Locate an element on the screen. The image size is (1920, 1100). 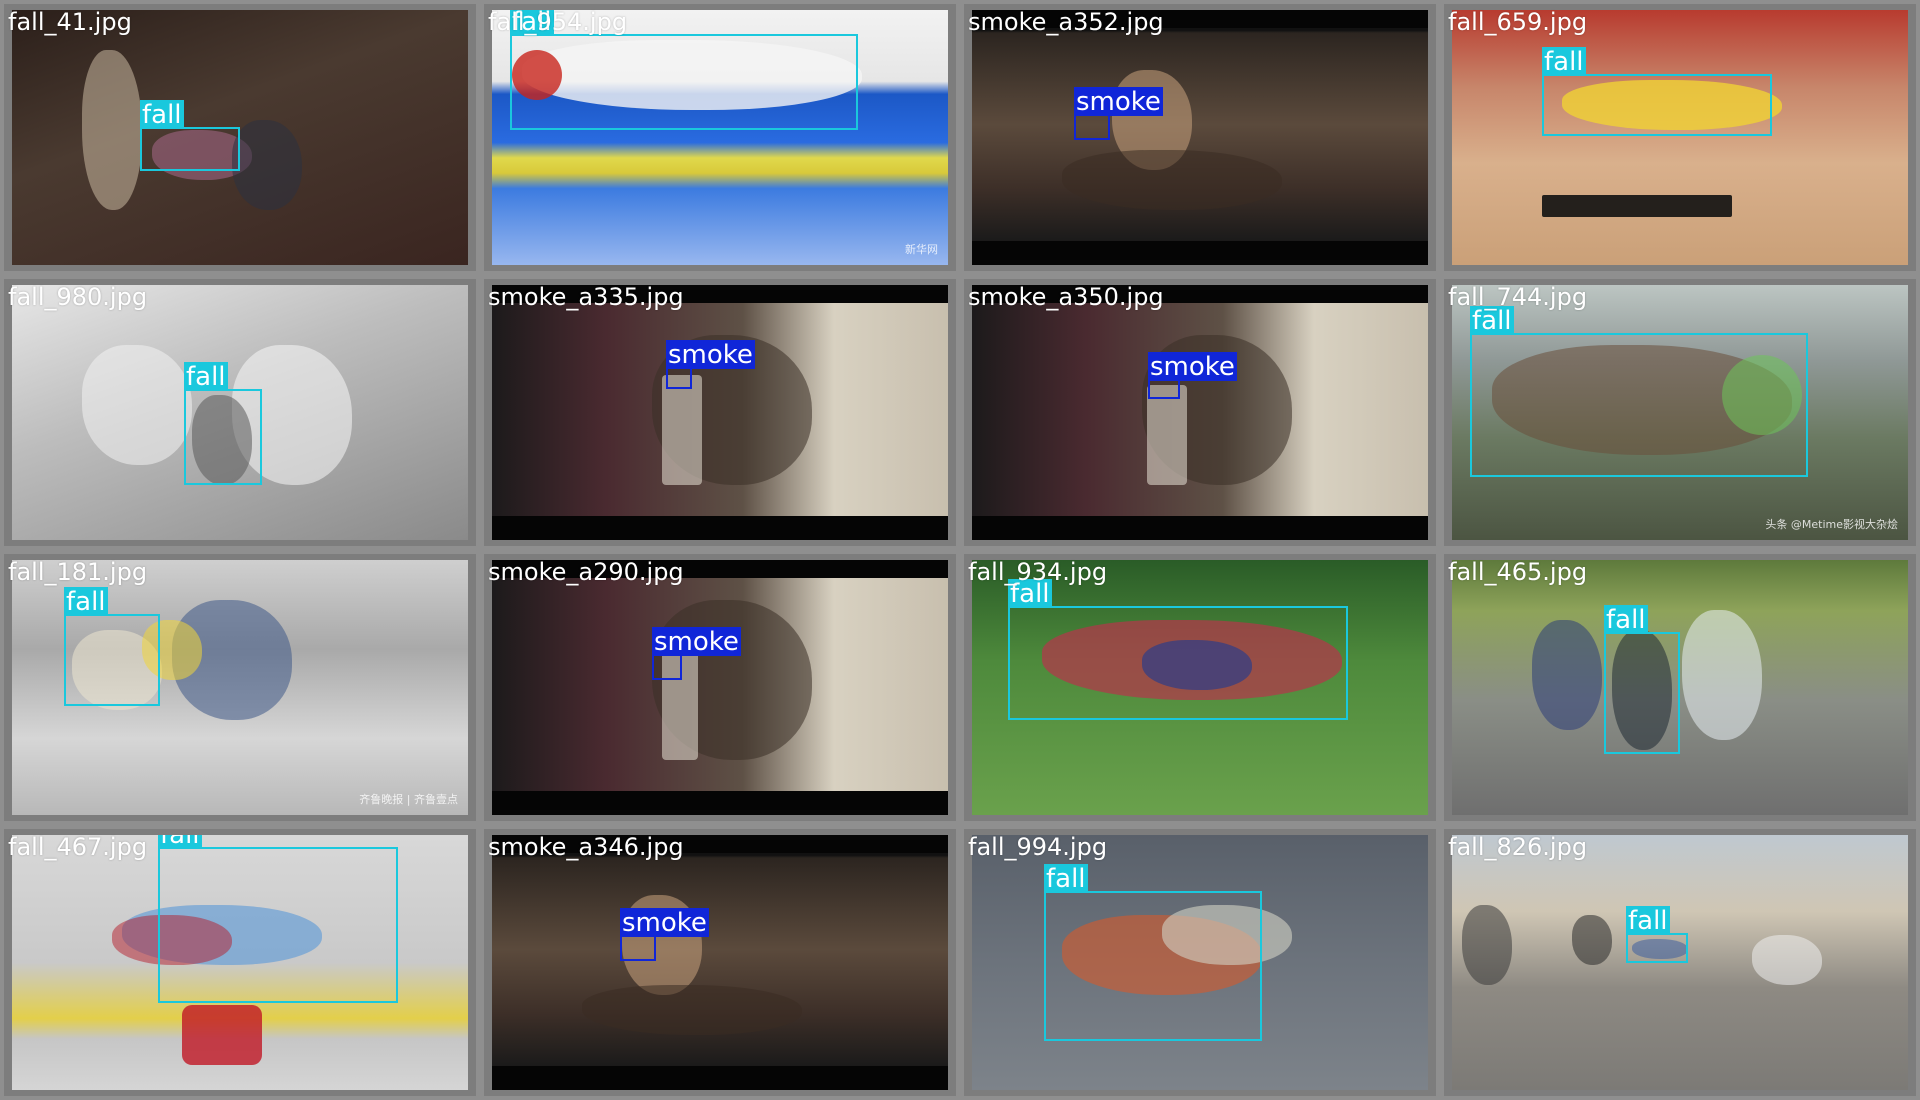
image-tile: fall fall_980.jpg is located at coordinates (240, 412).